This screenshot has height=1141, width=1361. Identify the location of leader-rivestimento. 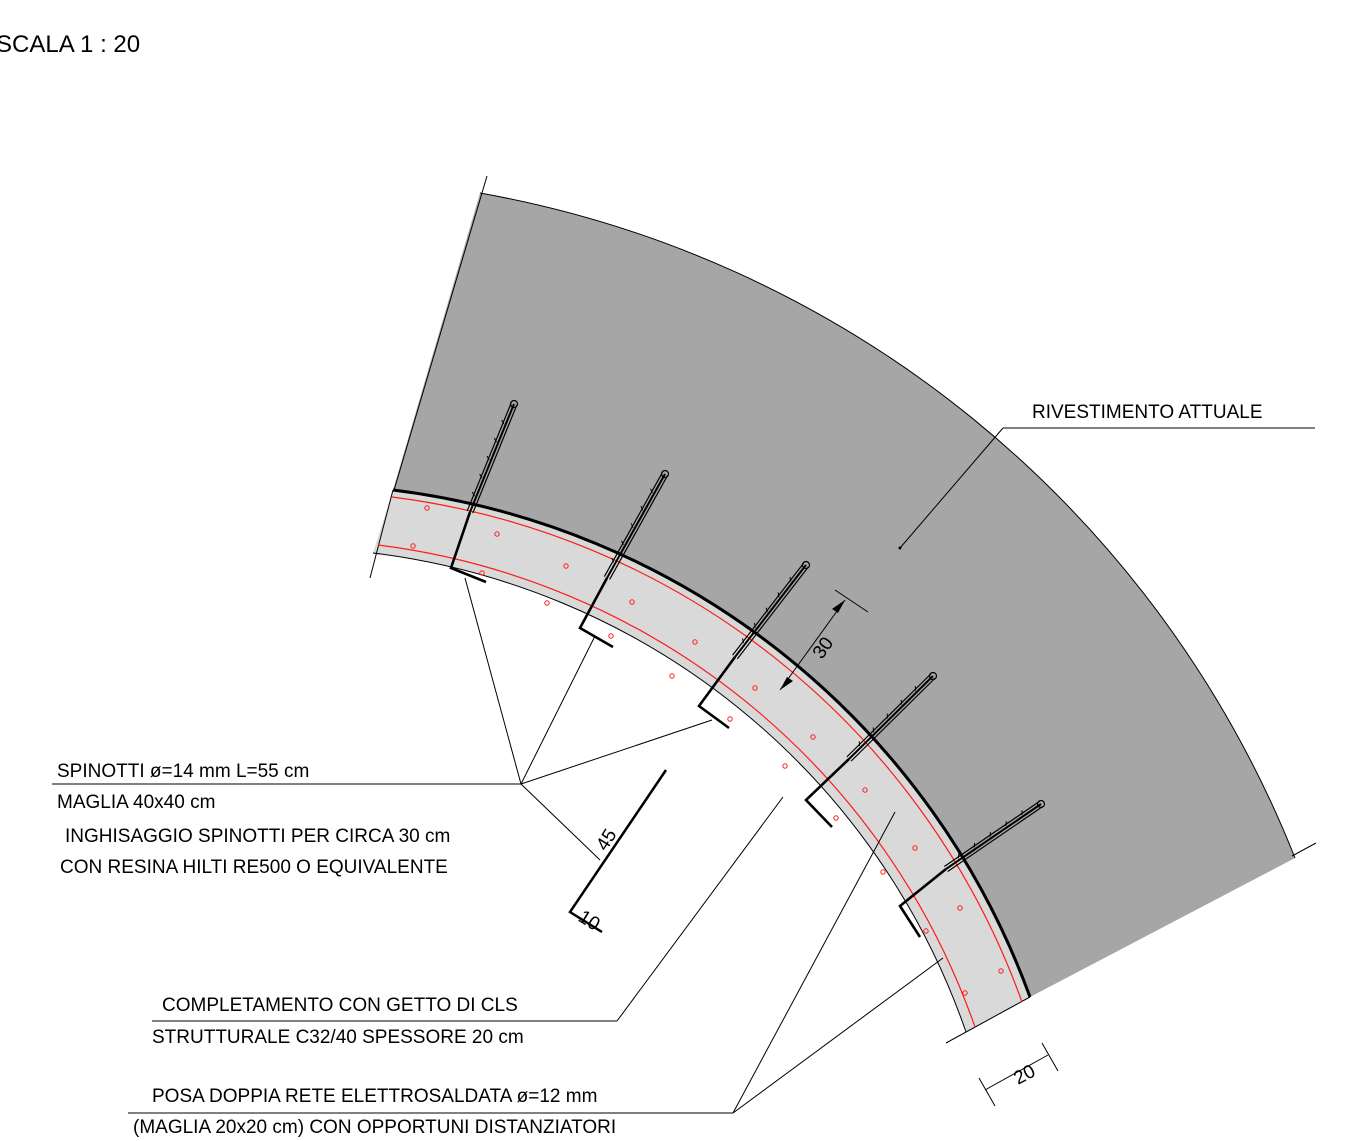
(1106, 488).